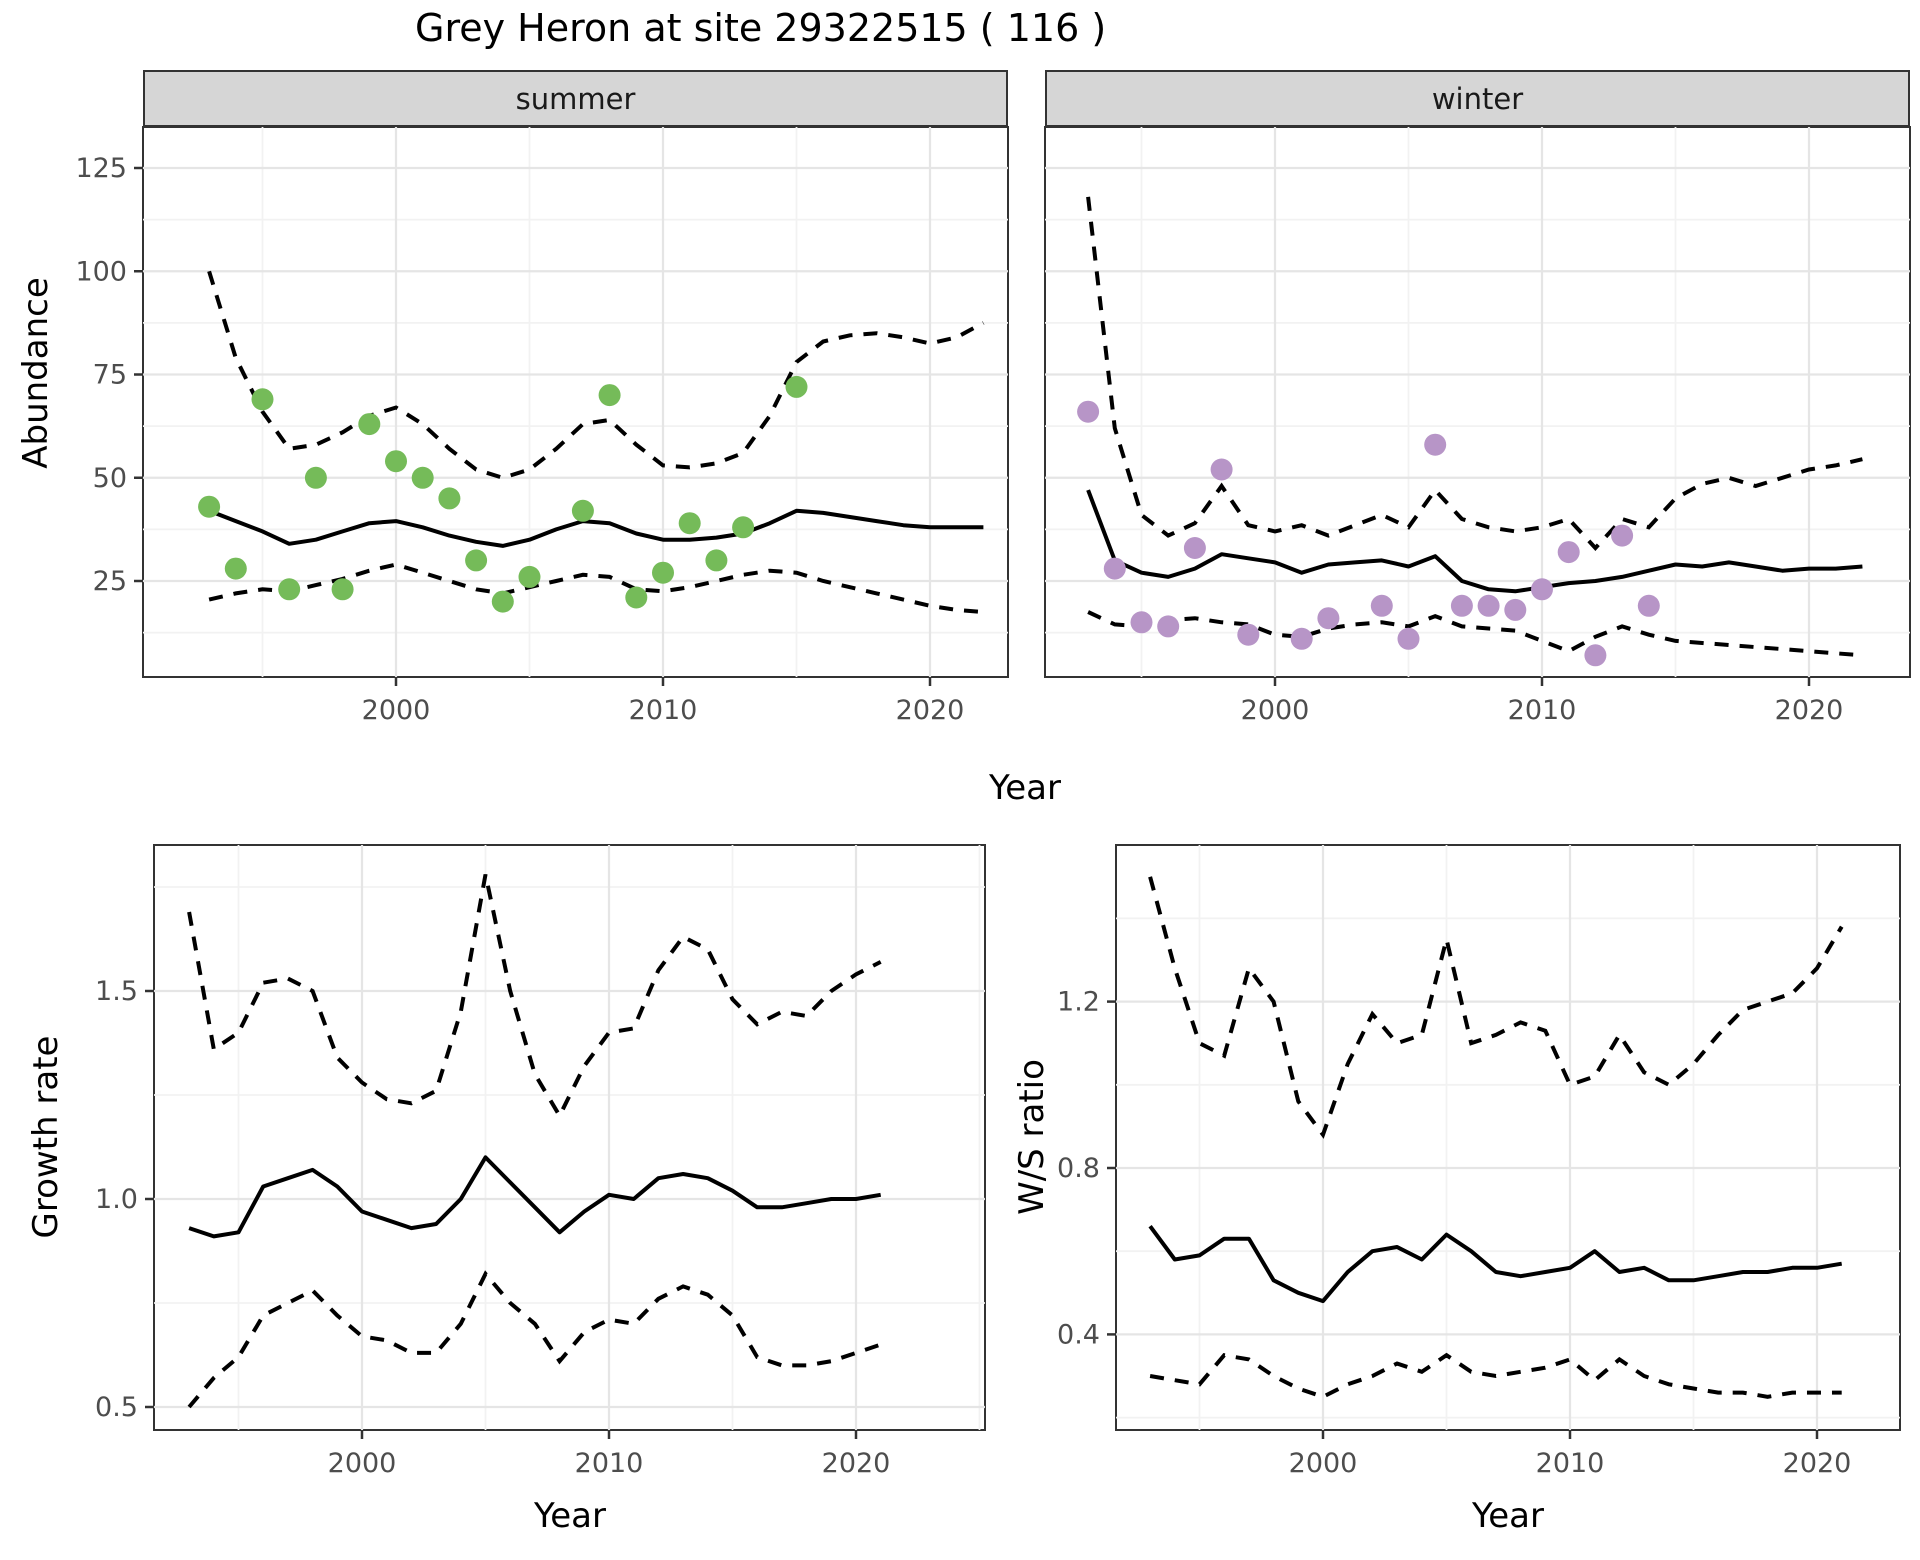 The width and height of the screenshot is (1920, 1560). I want to click on y-tick-label: 25, so click(110, 581).